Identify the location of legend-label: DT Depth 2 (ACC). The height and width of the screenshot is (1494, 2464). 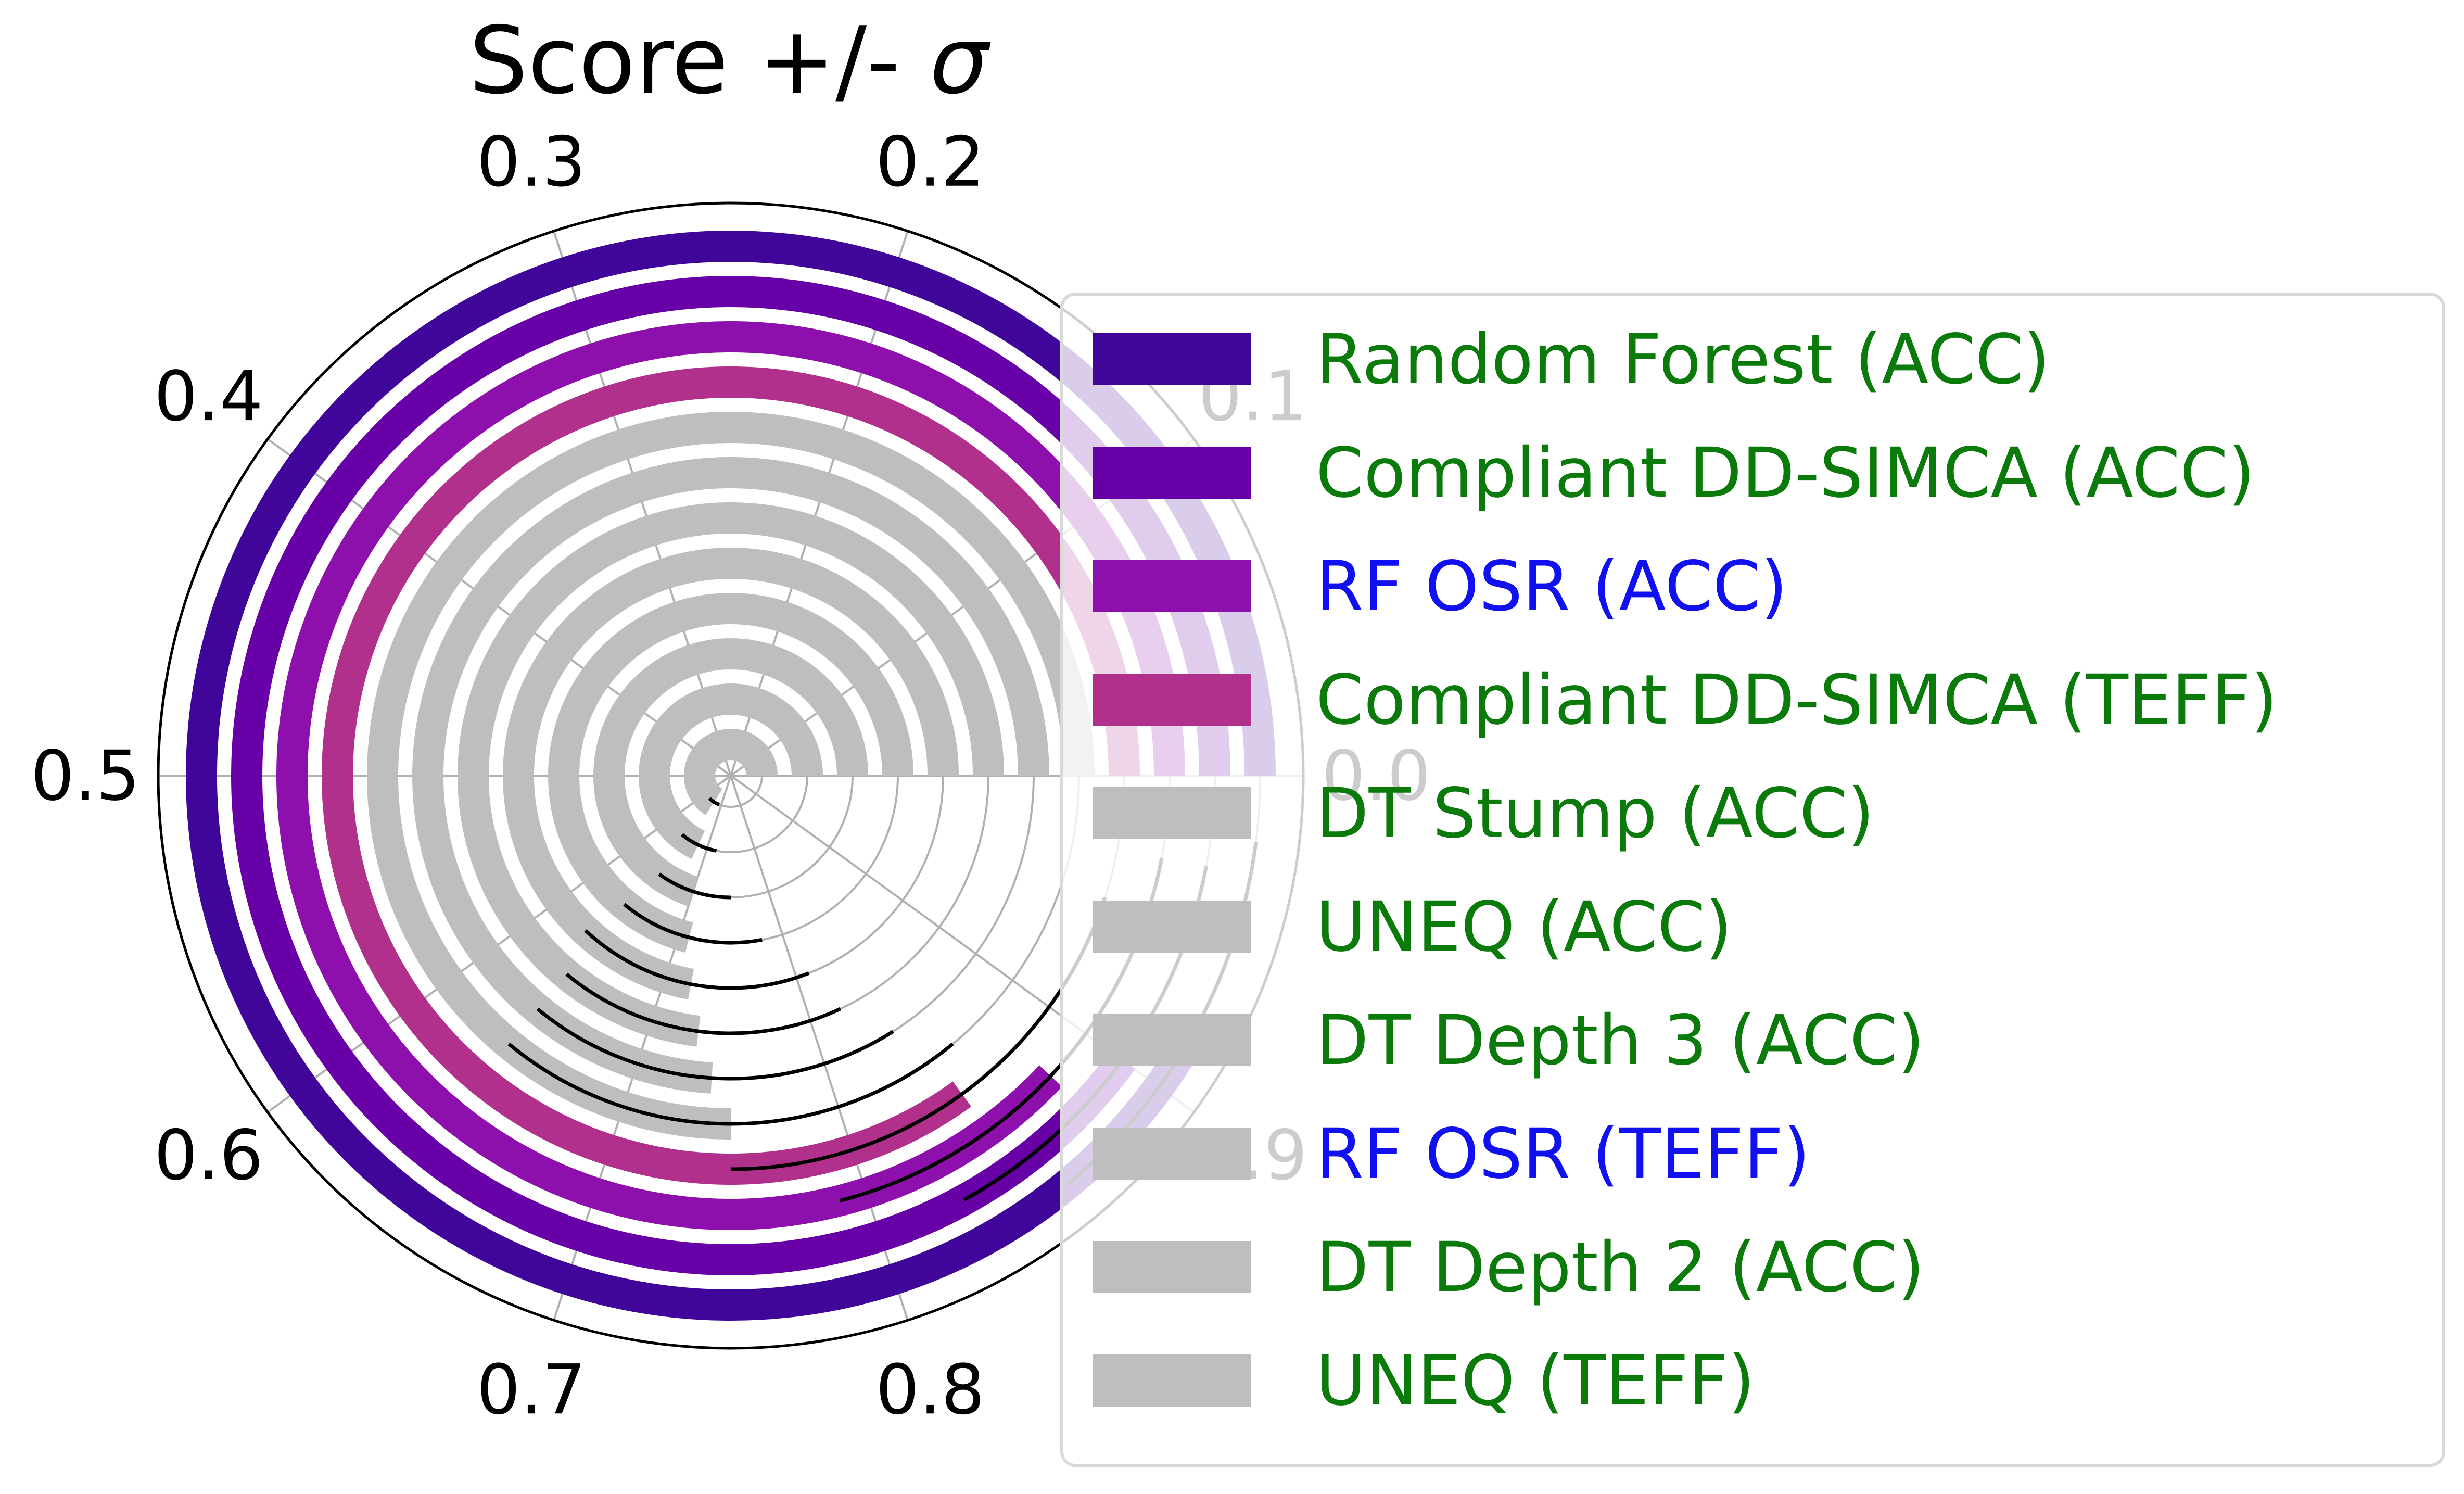
(1620, 1267).